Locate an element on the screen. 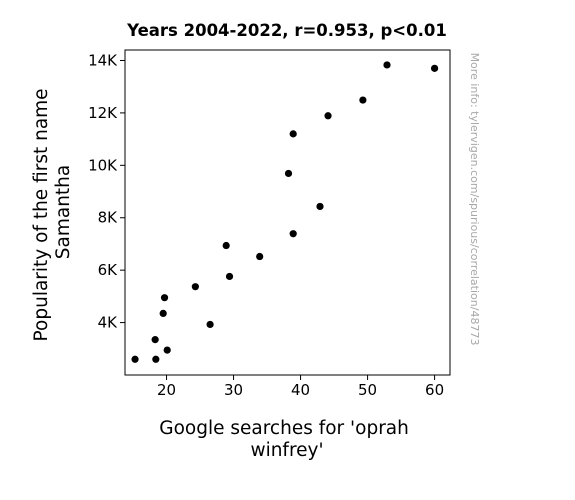 The width and height of the screenshot is (575, 500). y-axis-title: Popularity of the first name Samantha is located at coordinates (52, 212).